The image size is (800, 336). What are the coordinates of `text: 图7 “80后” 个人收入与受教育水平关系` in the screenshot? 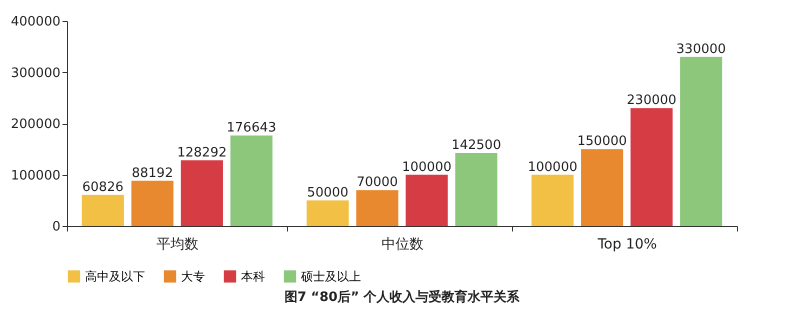 It's located at (402, 297).